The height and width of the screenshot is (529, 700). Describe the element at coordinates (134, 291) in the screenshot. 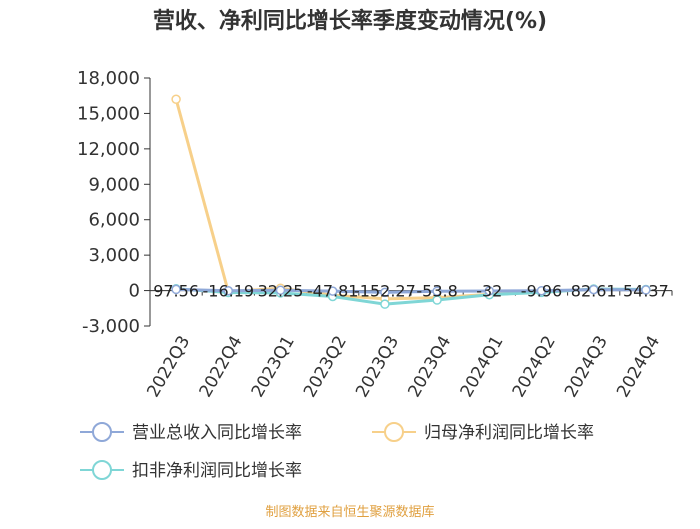

I see `y-tick-label: 0` at that location.